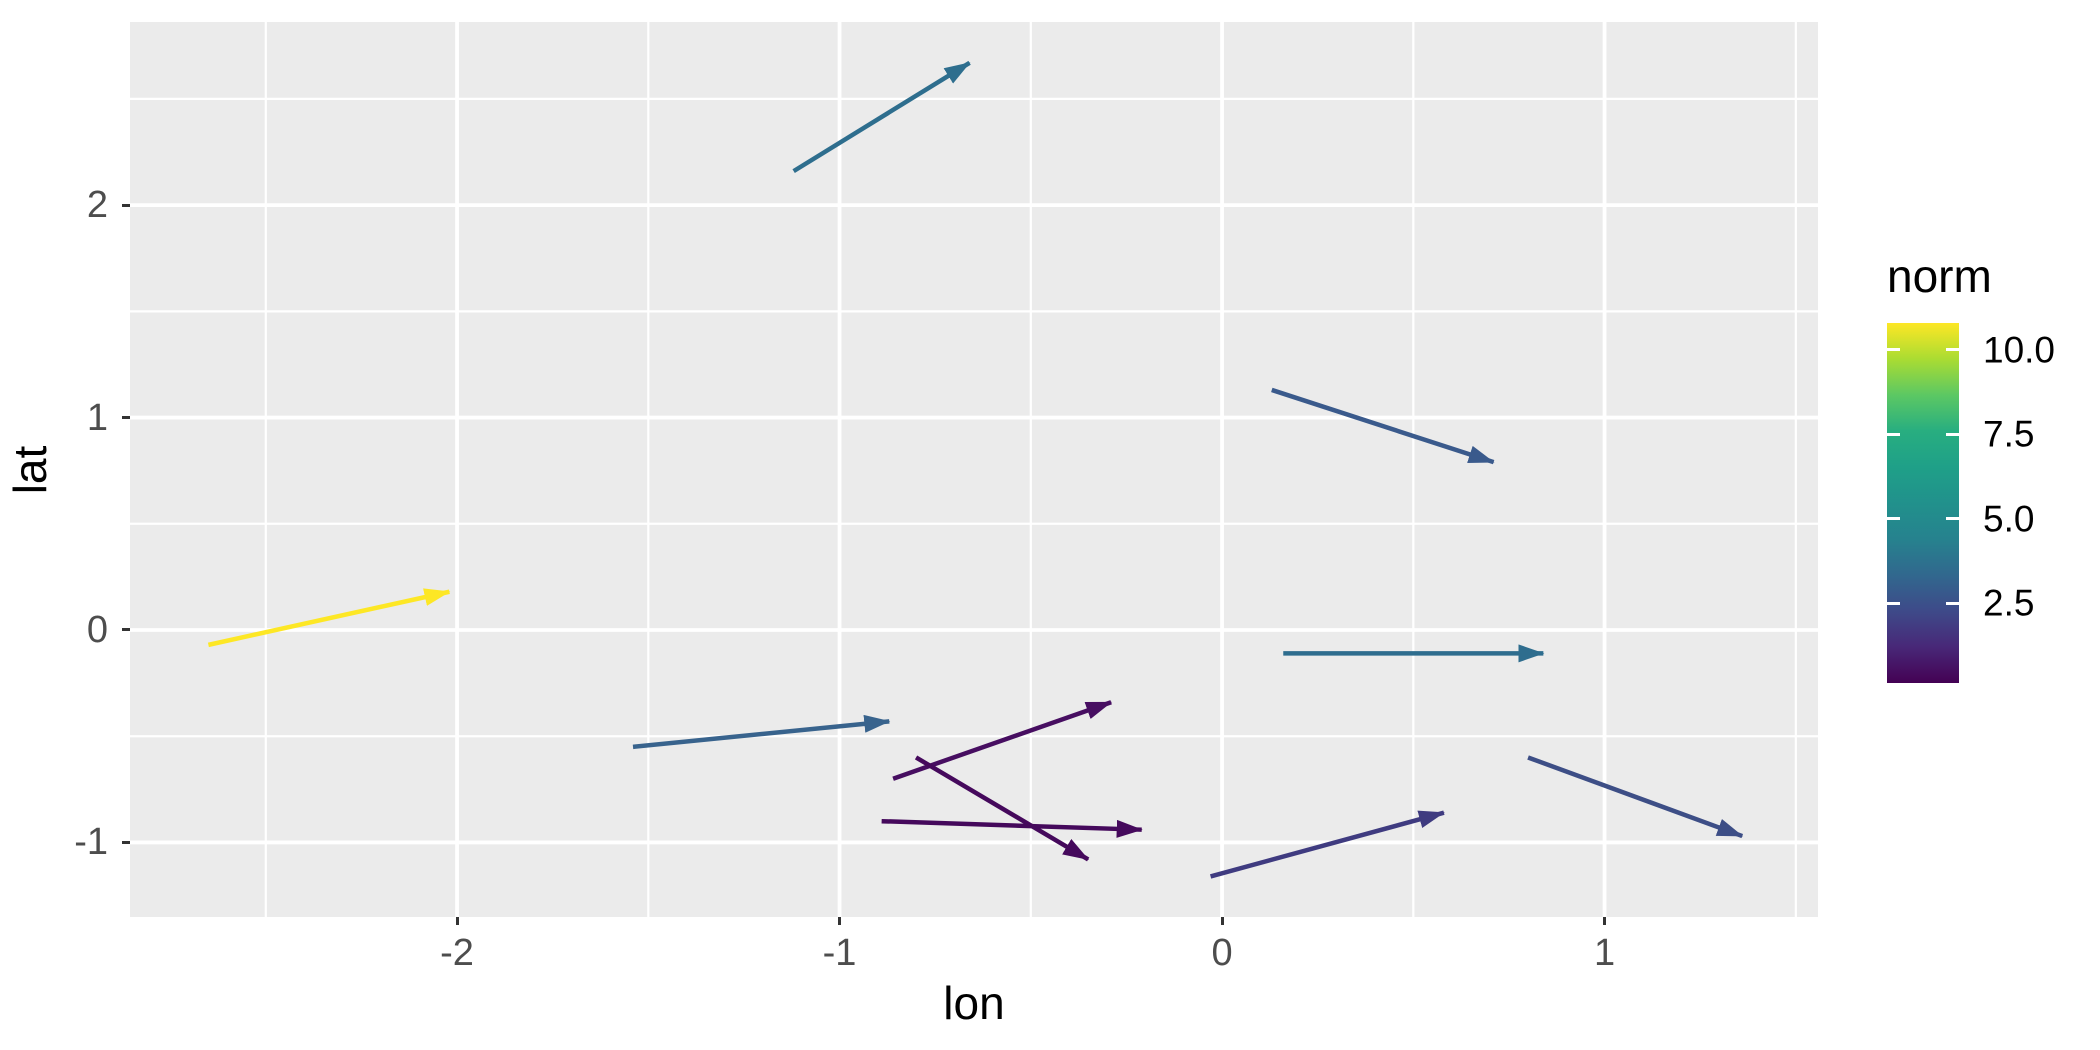 This screenshot has height=1050, width=2100. Describe the element at coordinates (1222, 953) in the screenshot. I see `x-tick-label: 0` at that location.